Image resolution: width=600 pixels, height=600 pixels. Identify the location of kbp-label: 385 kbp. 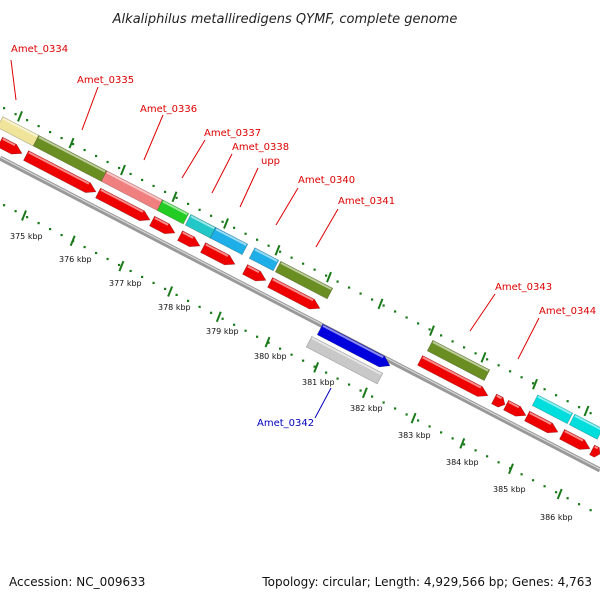
(509, 489).